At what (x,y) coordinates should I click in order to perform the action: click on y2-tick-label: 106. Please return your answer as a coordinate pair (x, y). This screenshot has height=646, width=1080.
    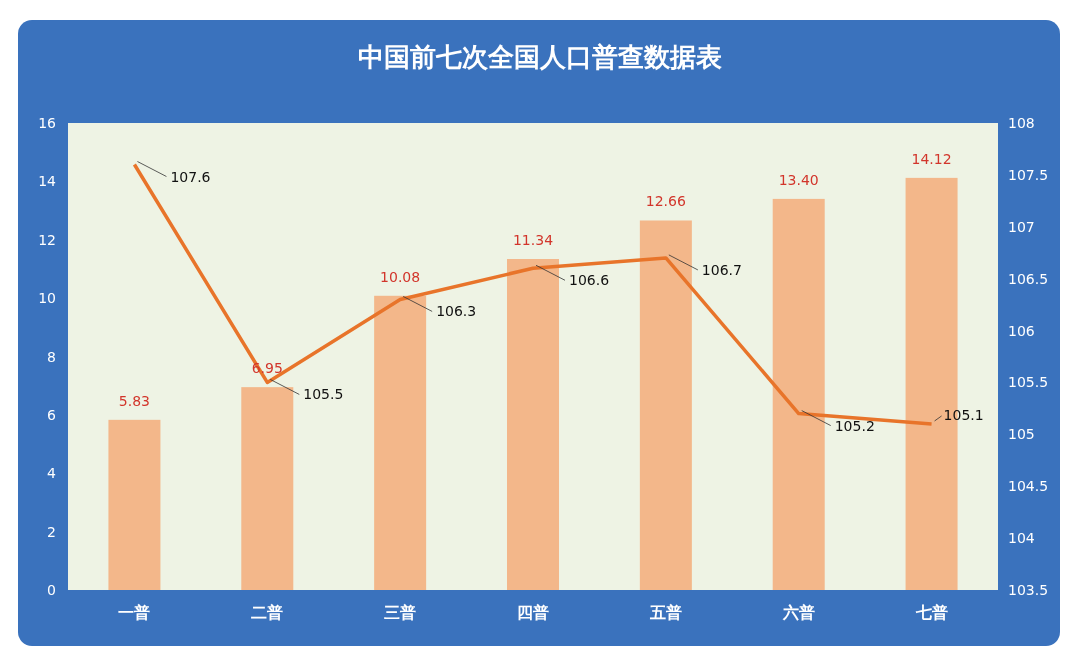
    Looking at the image, I should click on (1021, 330).